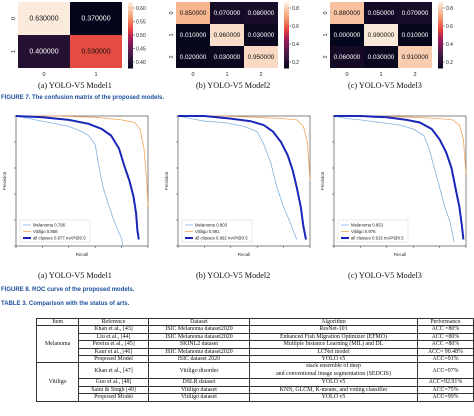 Image resolution: width=474 pixels, height=416 pixels. Describe the element at coordinates (449, 27) in the screenshot. I see `colorbar-tick-label: 0.6` at that location.